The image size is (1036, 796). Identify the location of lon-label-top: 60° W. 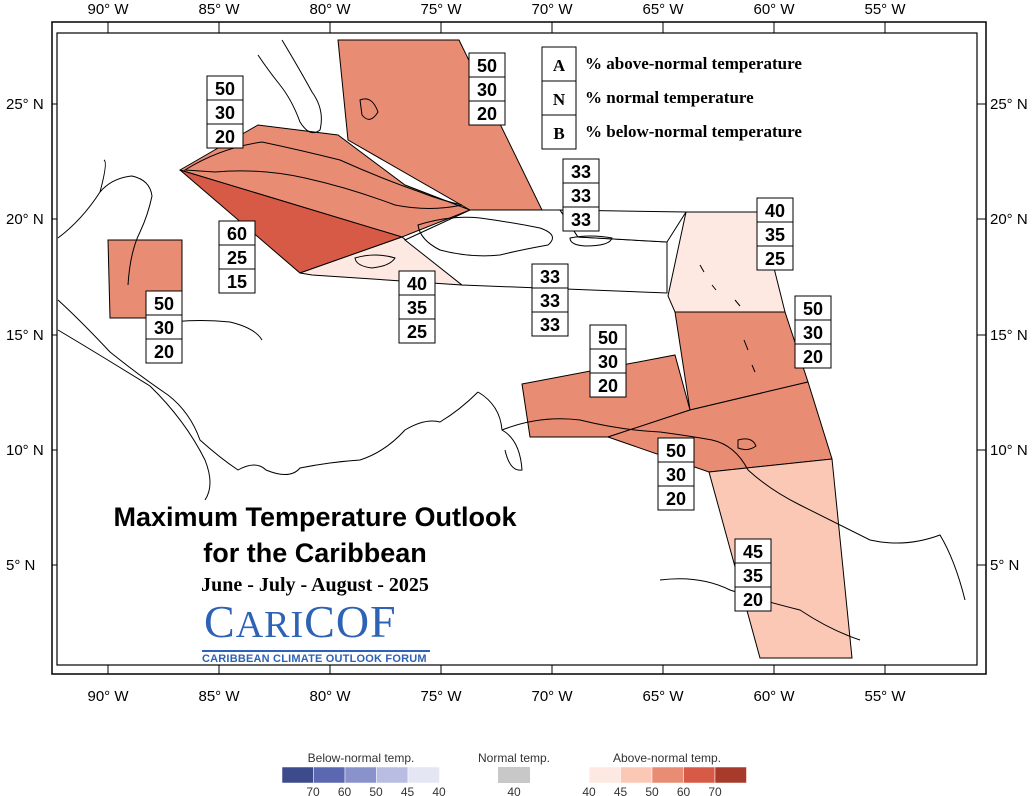
(774, 9).